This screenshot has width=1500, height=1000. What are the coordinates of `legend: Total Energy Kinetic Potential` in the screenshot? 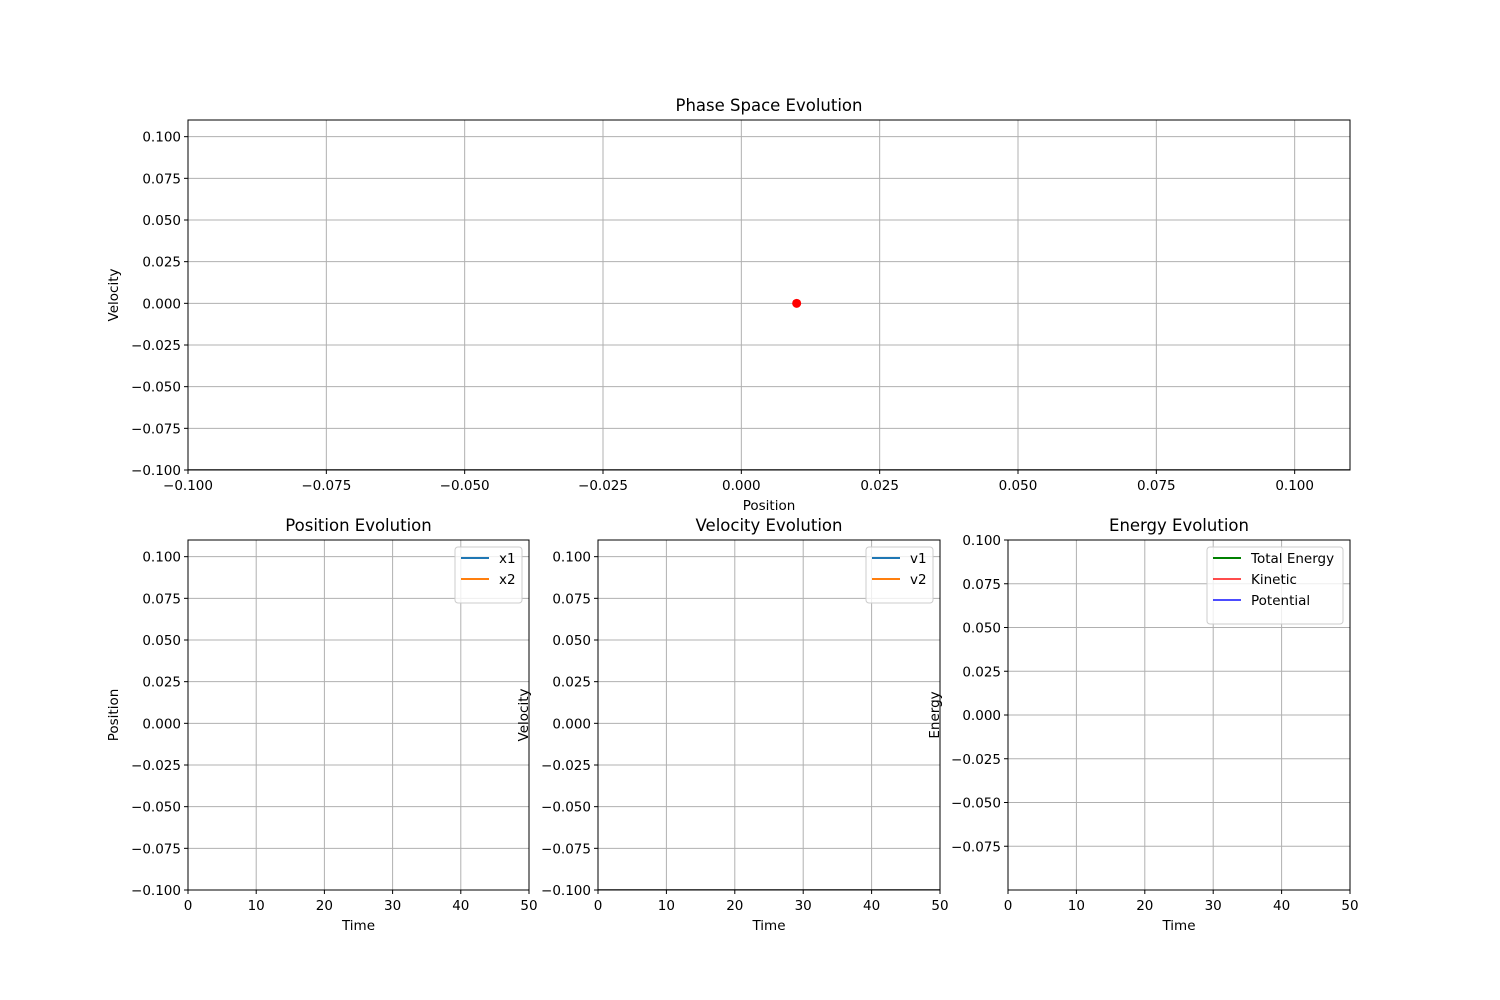 It's located at (1275, 585).